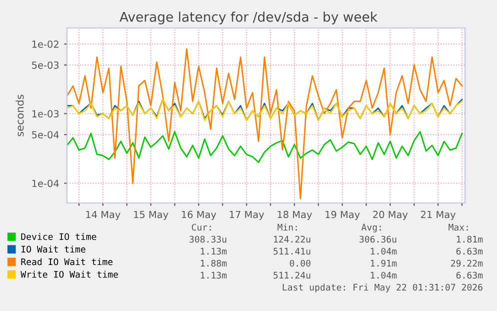  Describe the element at coordinates (371, 228) in the screenshot. I see `text: Avg:` at that location.